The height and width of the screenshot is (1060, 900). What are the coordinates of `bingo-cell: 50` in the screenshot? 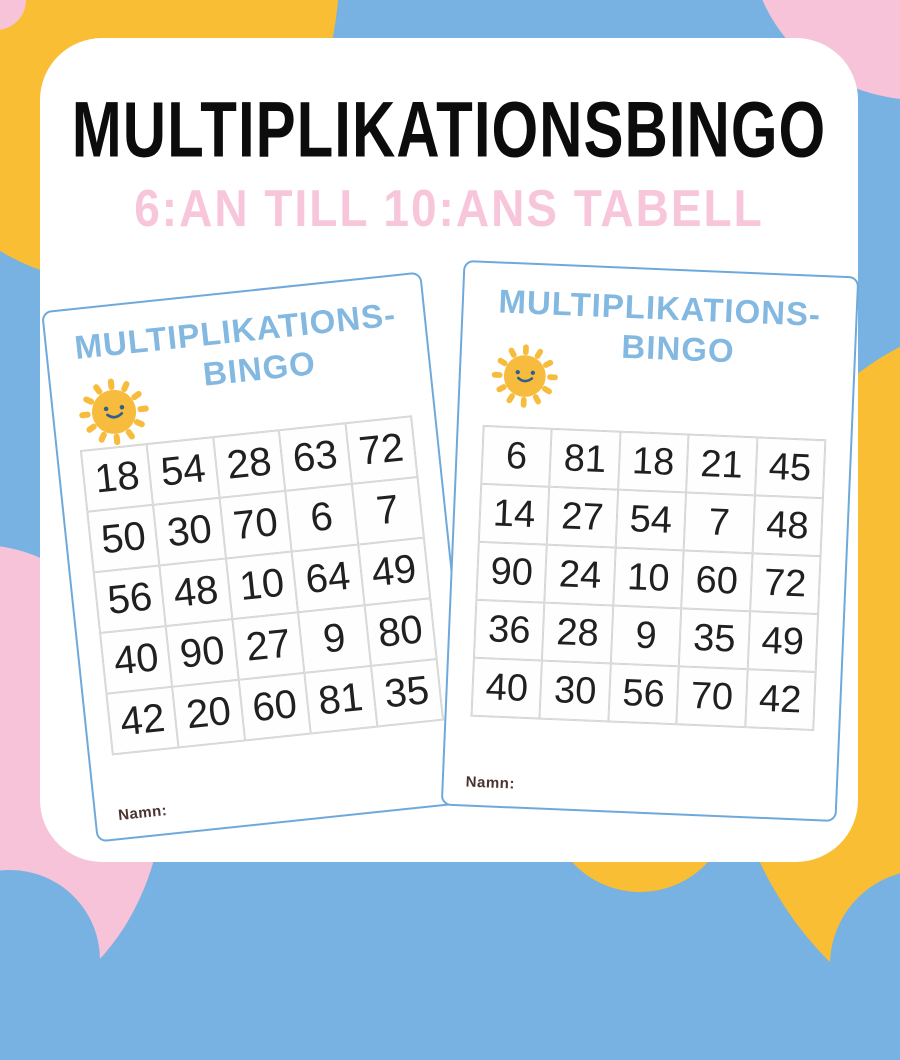 It's located at (123, 538).